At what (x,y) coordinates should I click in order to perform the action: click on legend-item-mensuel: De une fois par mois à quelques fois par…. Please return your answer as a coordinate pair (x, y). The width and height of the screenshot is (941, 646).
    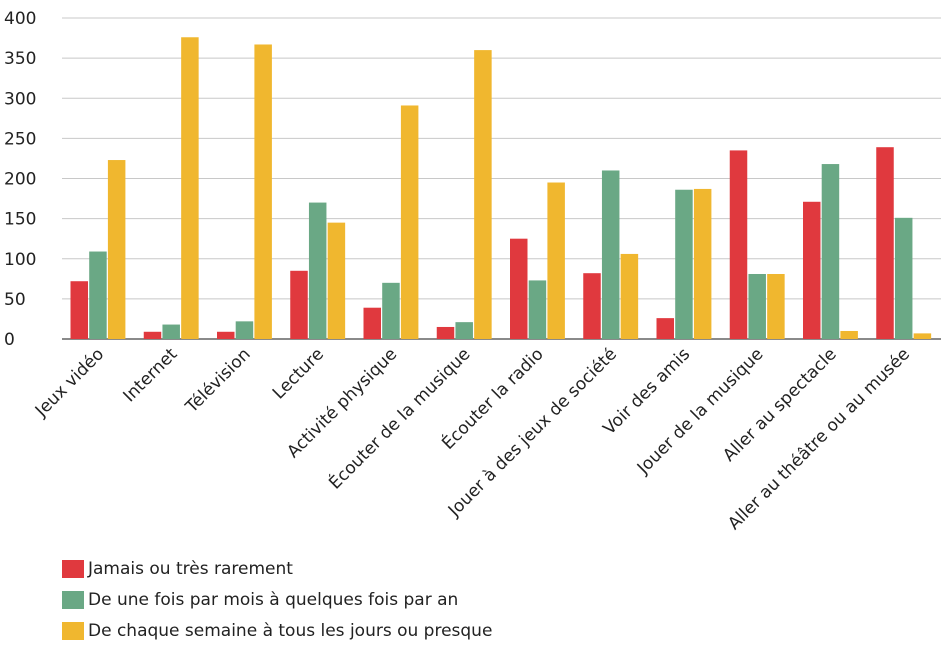
    Looking at the image, I should click on (277, 599).